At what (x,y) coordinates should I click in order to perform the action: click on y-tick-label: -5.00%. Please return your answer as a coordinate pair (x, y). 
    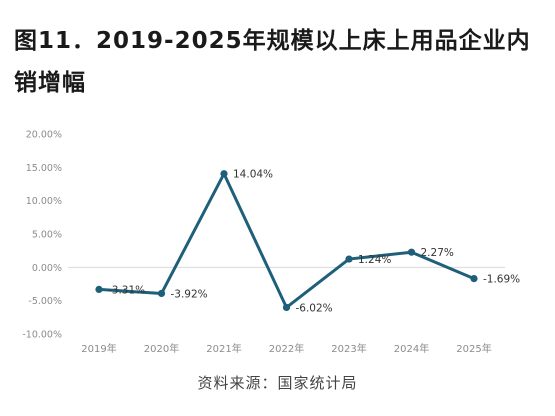
    Looking at the image, I should click on (45, 301).